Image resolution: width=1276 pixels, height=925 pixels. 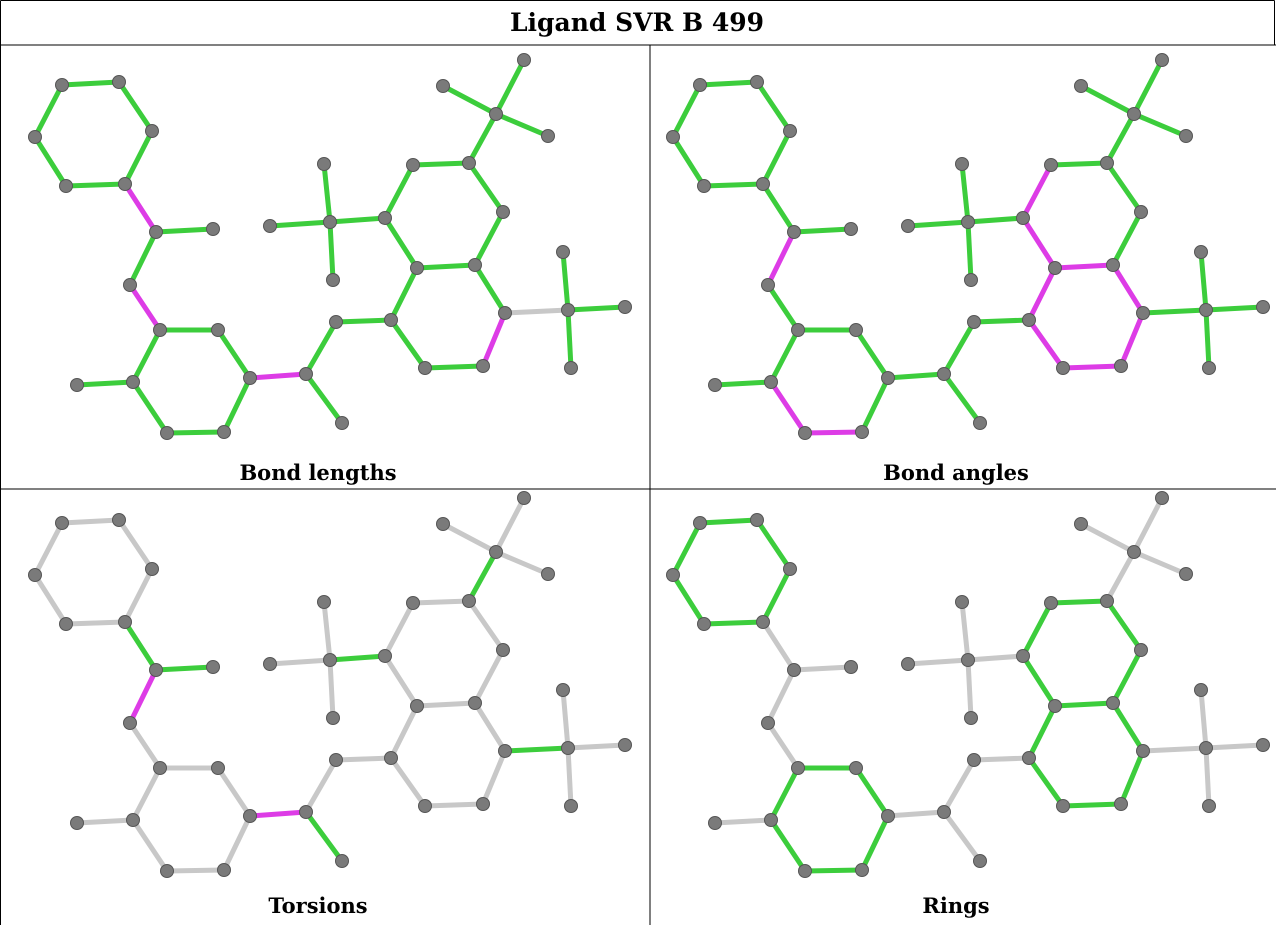 What do you see at coordinates (318, 472) in the screenshot?
I see `bond-lengths-label: Bond lengths` at bounding box center [318, 472].